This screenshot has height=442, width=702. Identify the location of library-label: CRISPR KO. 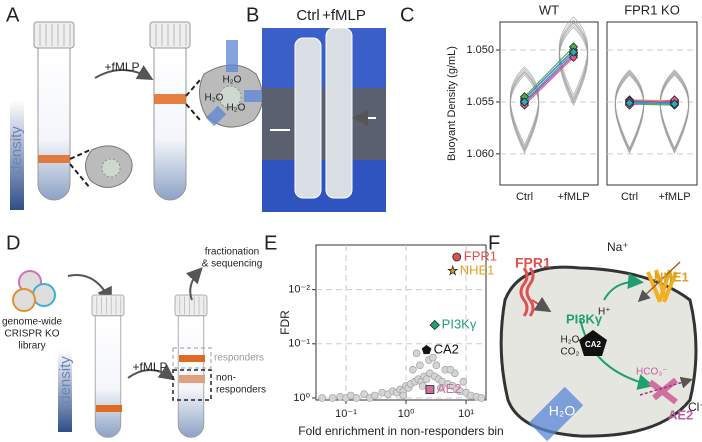
(31, 334).